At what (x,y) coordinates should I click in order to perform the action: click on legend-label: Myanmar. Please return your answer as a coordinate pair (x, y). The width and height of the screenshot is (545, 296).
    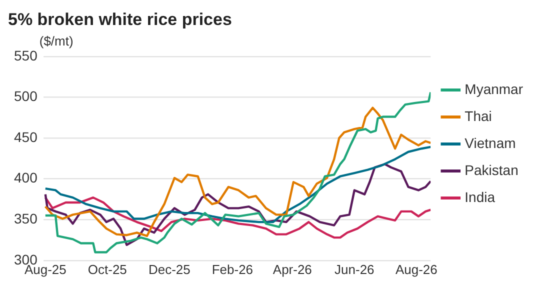
    Looking at the image, I should click on (494, 88).